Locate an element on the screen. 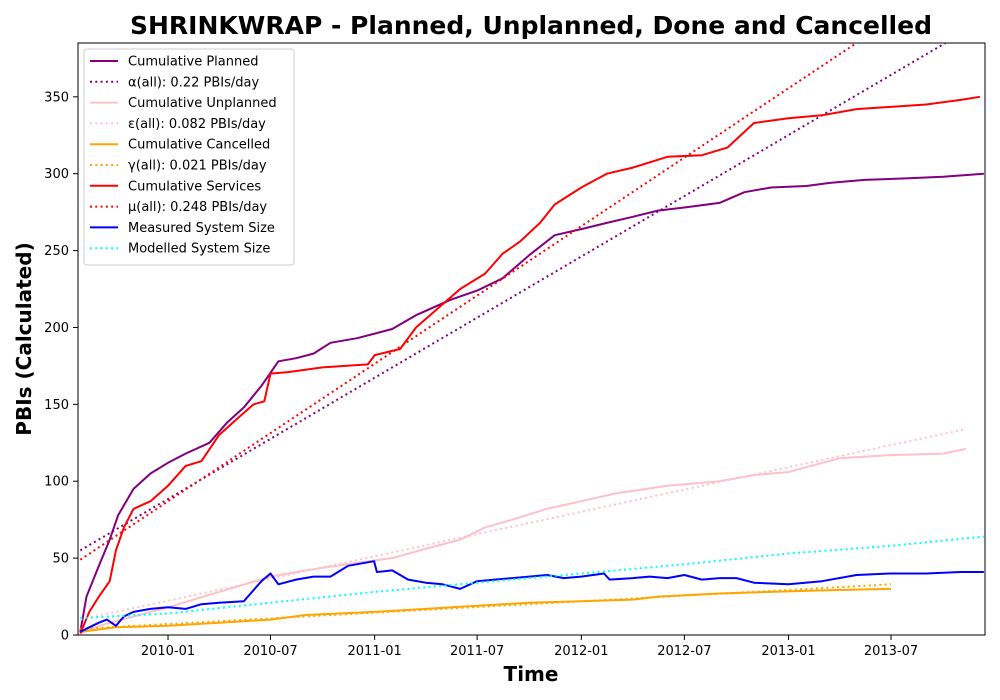  series-line-all-0-021-pbis-day is located at coordinates (486, 606).